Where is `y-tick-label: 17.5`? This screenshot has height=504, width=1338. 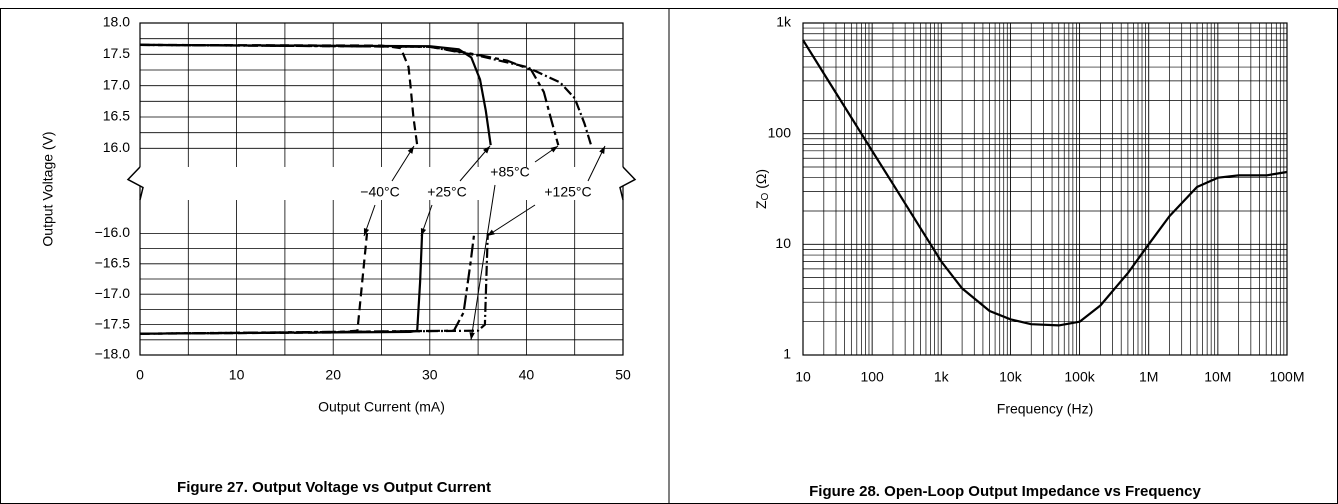
y-tick-label: 17.5 is located at coordinates (116, 53).